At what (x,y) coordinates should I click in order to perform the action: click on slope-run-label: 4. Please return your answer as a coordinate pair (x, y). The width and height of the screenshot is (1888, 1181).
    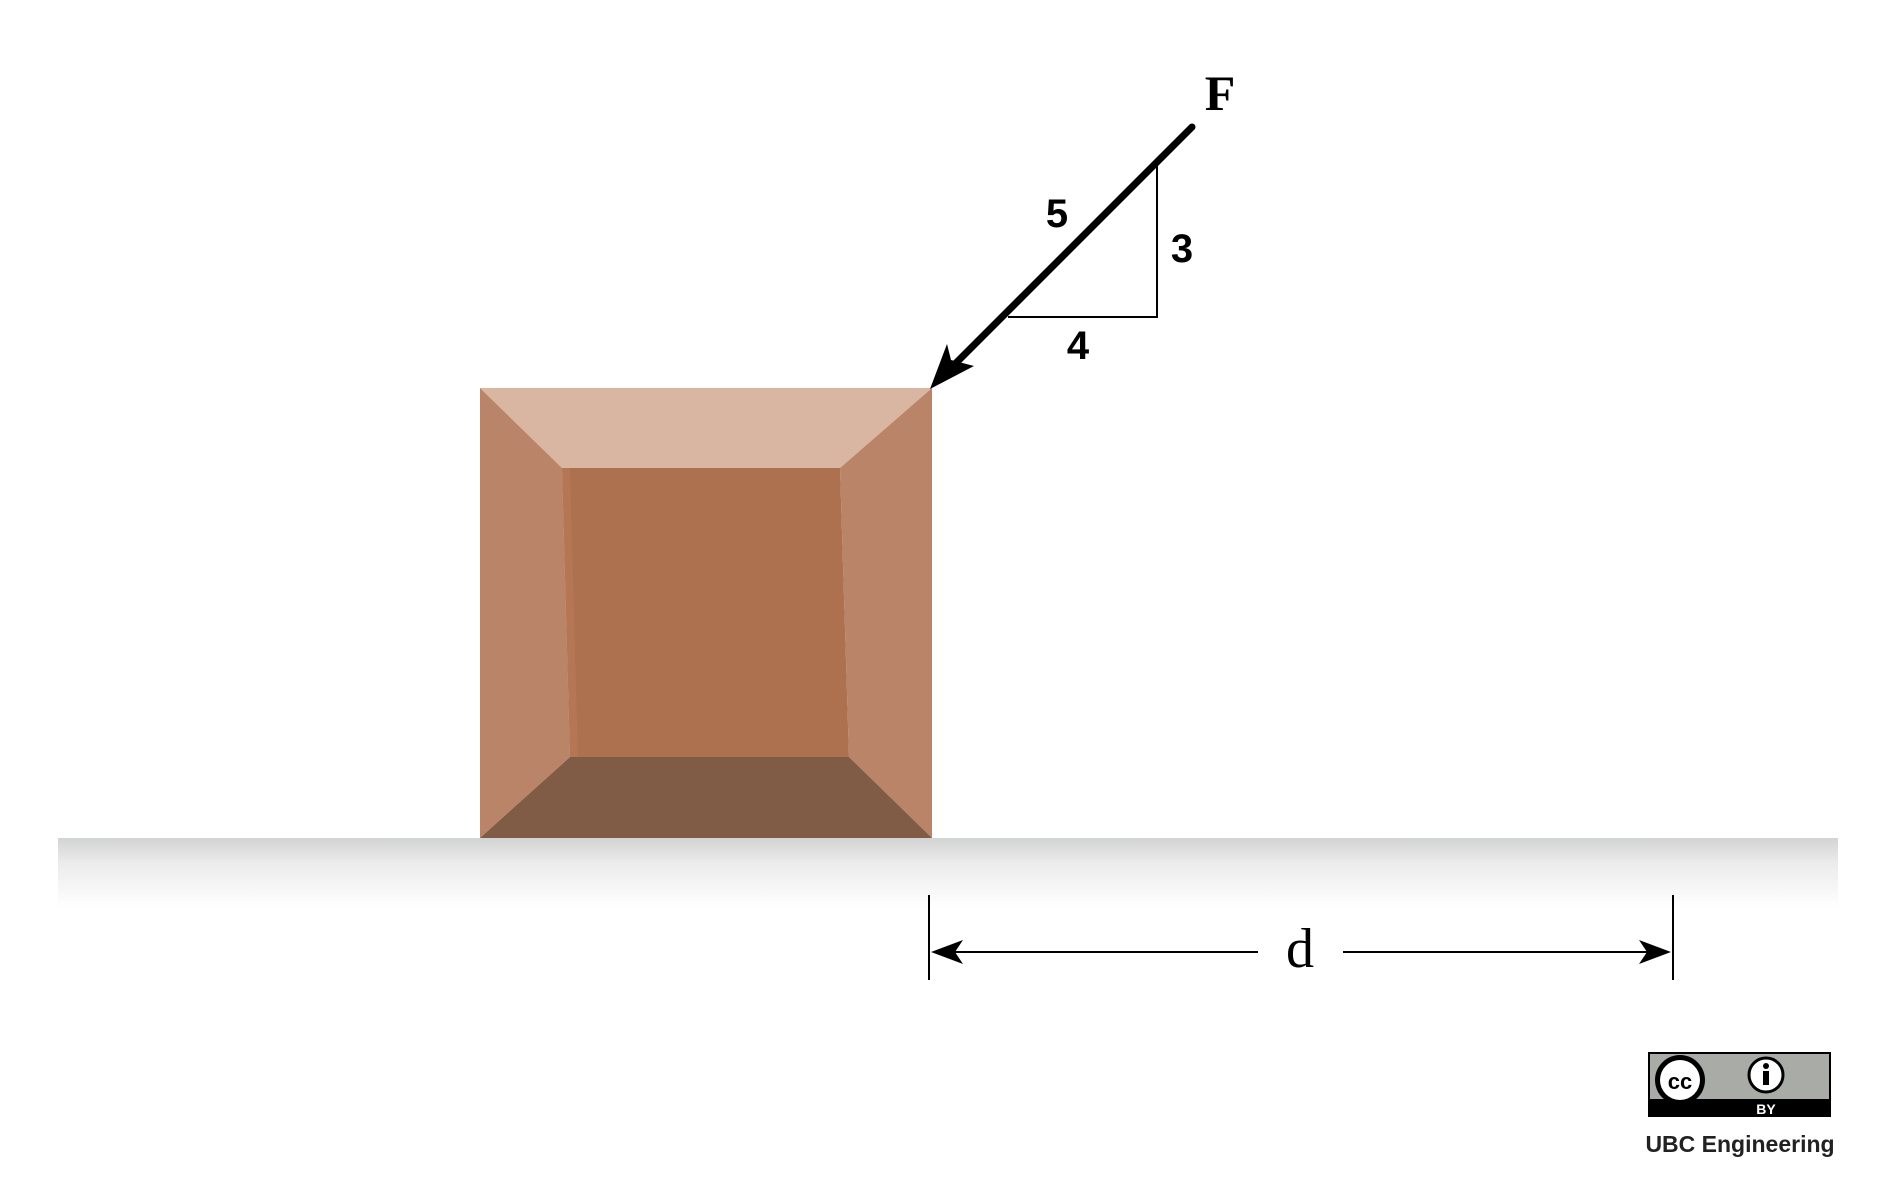
    Looking at the image, I should click on (1078, 346).